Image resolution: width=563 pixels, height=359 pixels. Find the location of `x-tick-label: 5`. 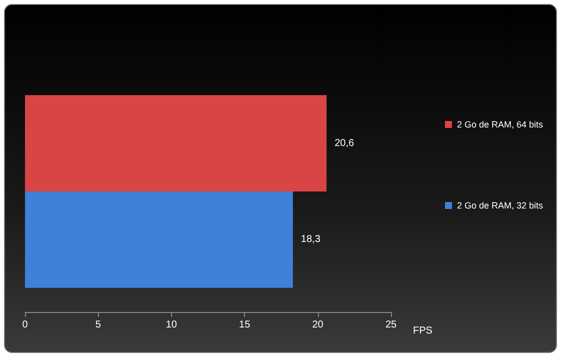

x-tick-label: 5 is located at coordinates (98, 325).